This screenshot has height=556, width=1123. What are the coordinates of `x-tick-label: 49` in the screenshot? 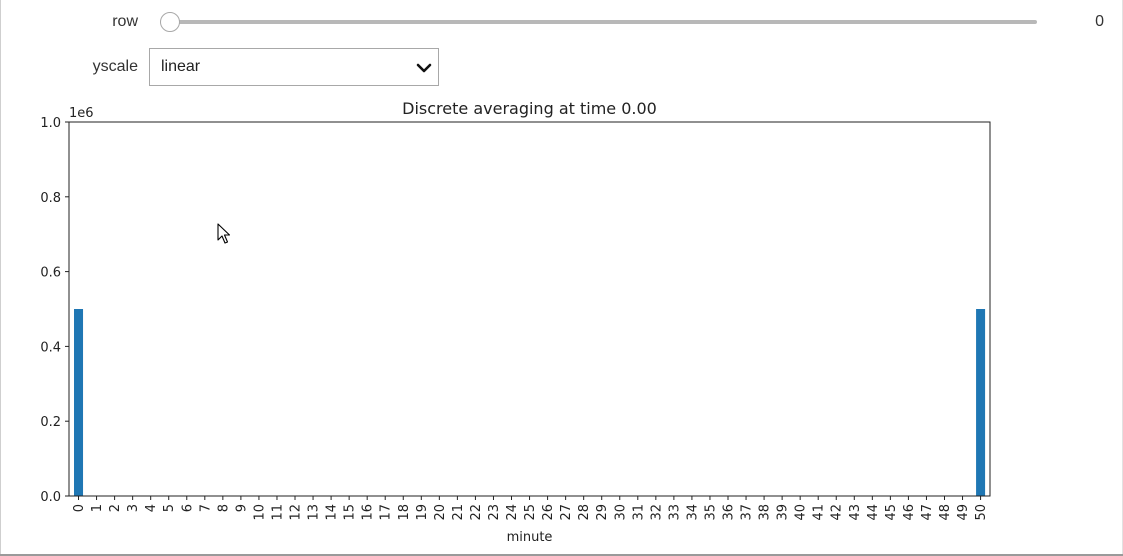 It's located at (963, 512).